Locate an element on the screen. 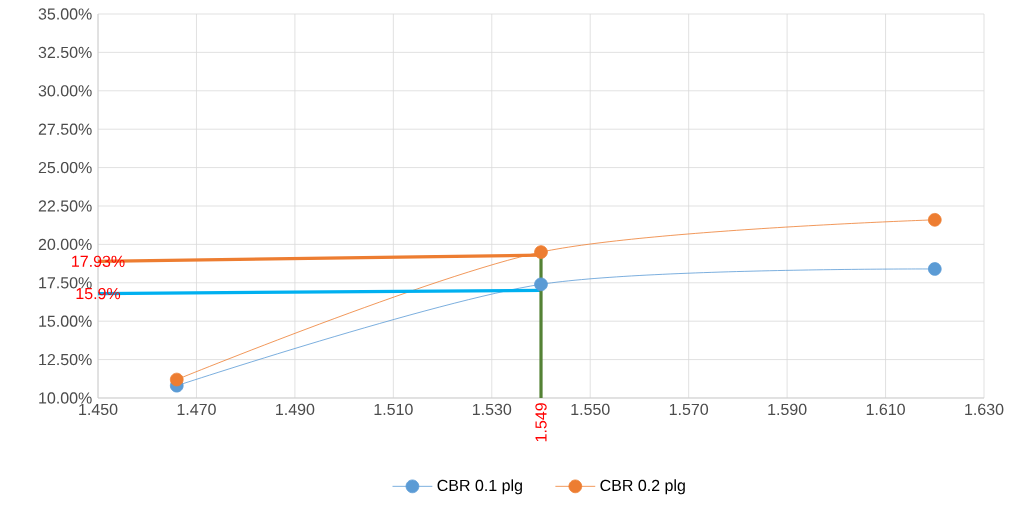 The height and width of the screenshot is (507, 1021). x-tick-label: 1.550 is located at coordinates (590, 409).